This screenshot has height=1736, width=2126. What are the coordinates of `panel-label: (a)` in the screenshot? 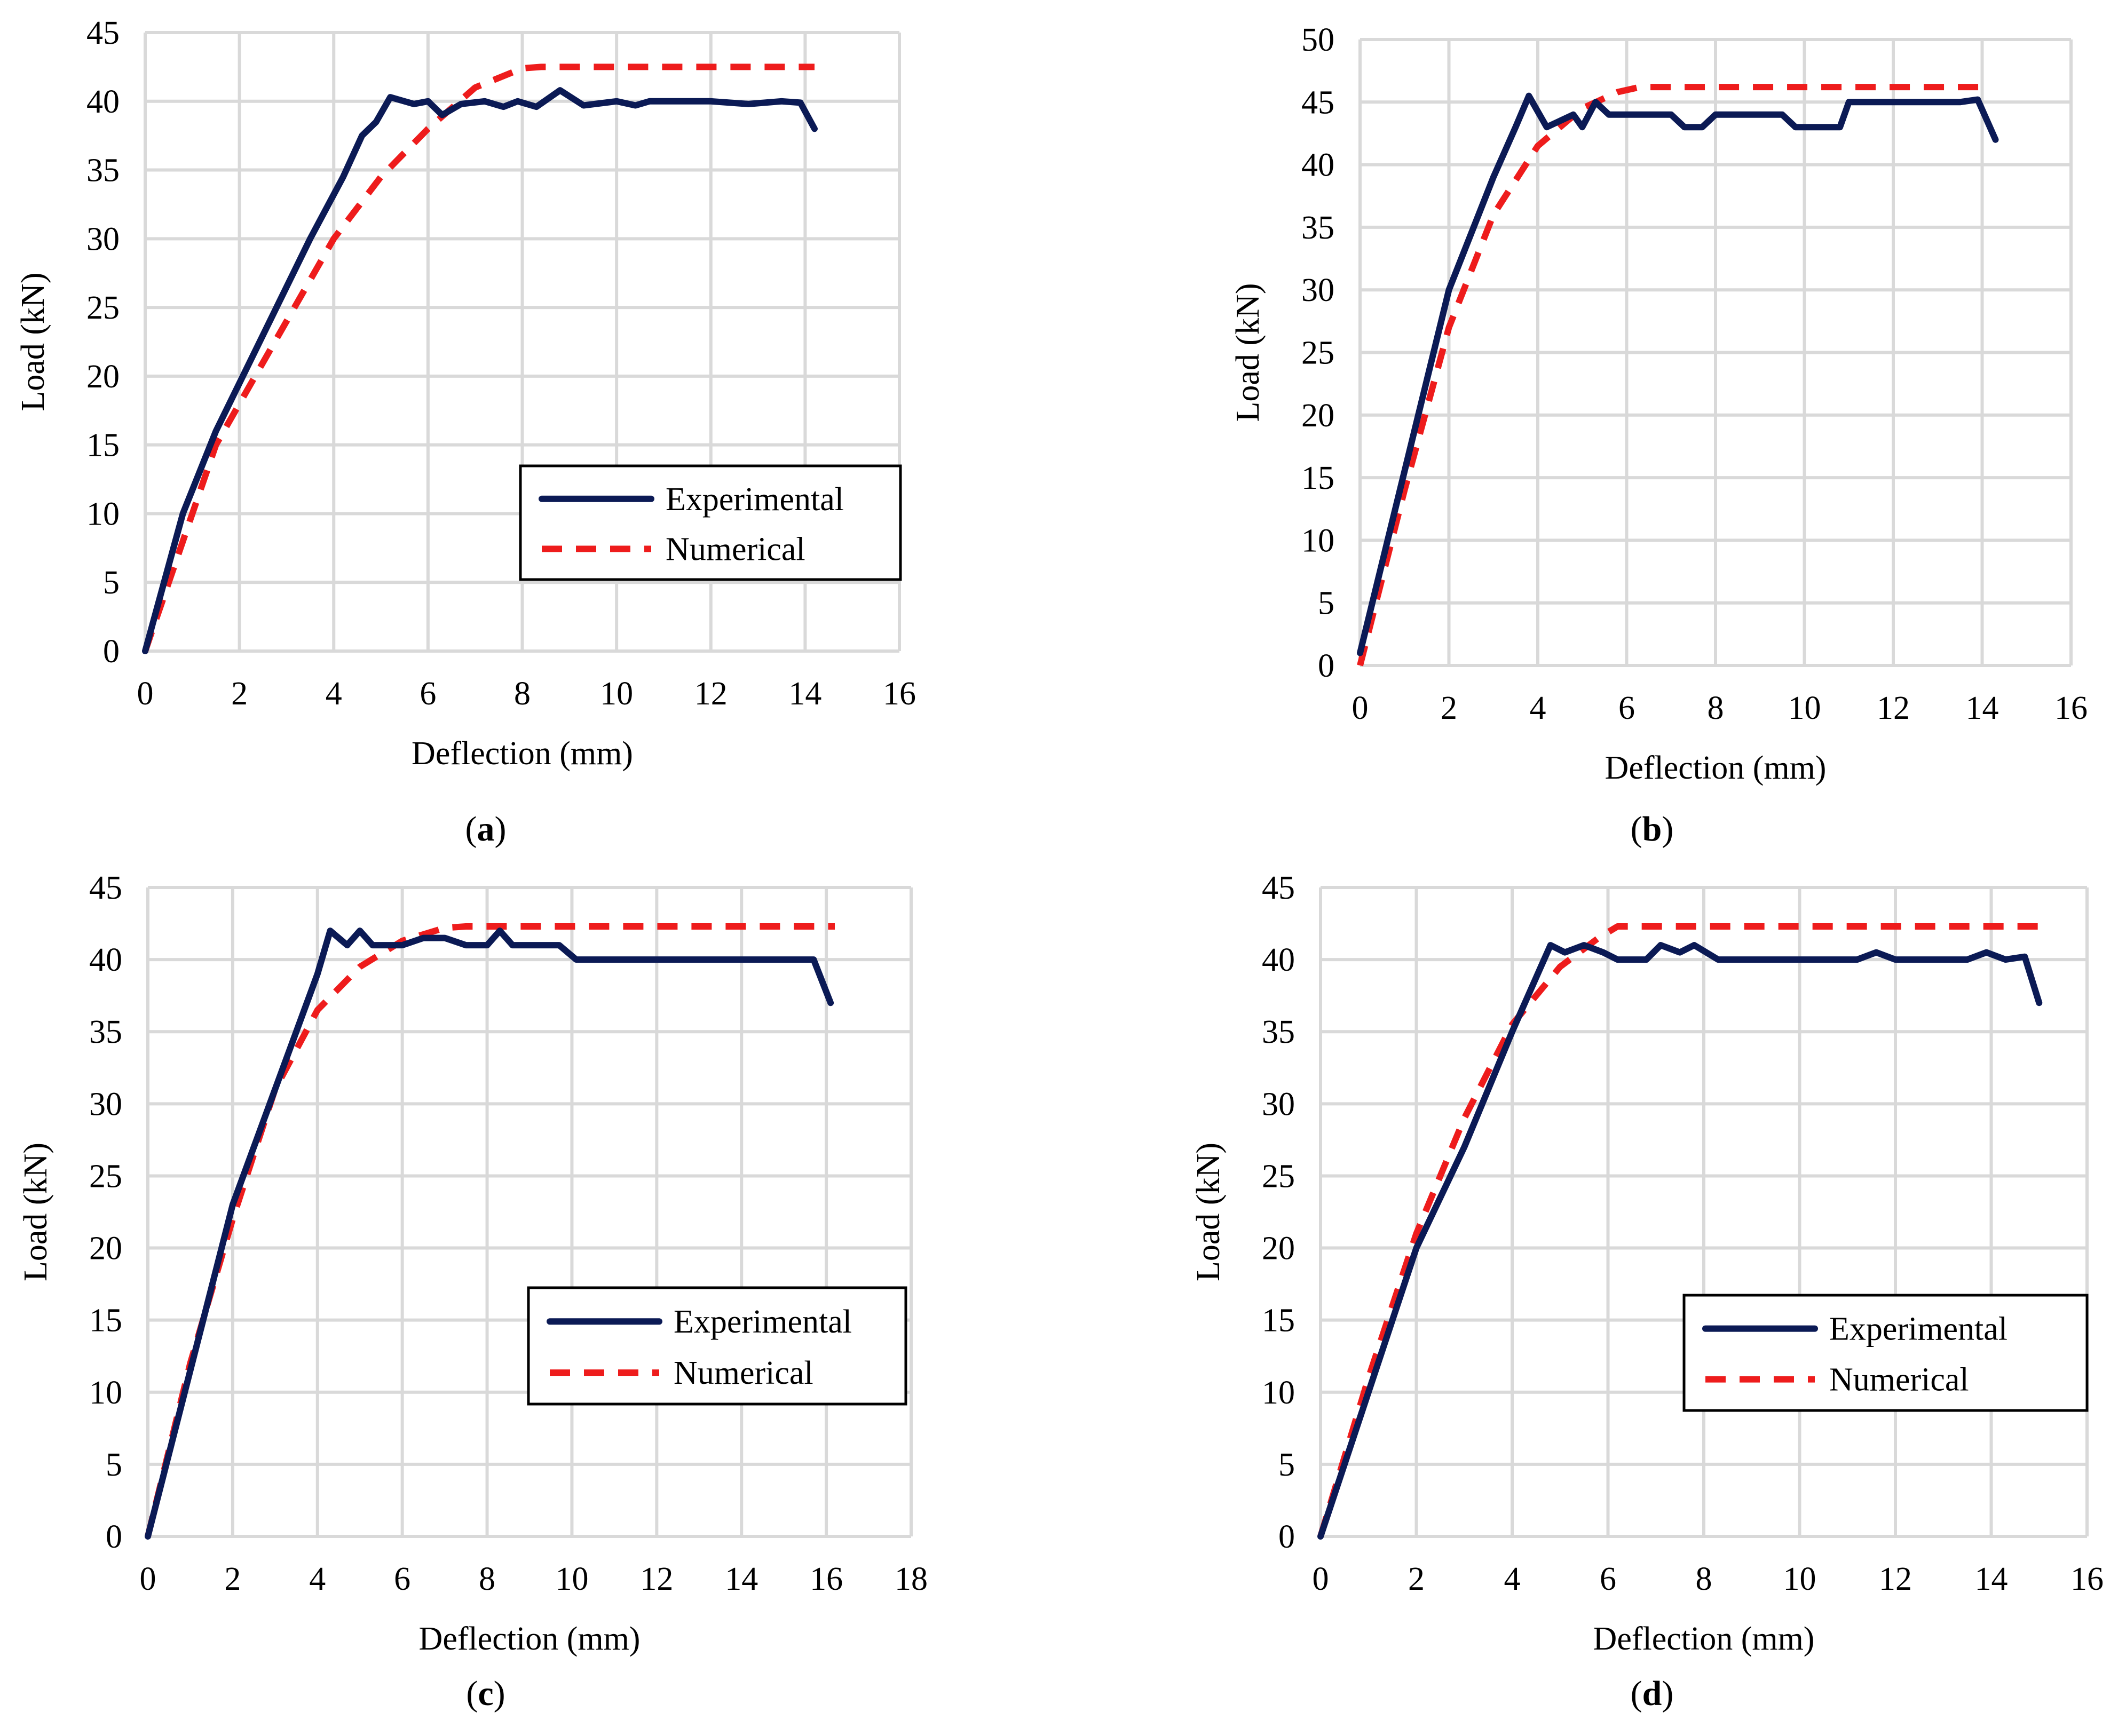 It's located at (486, 830).